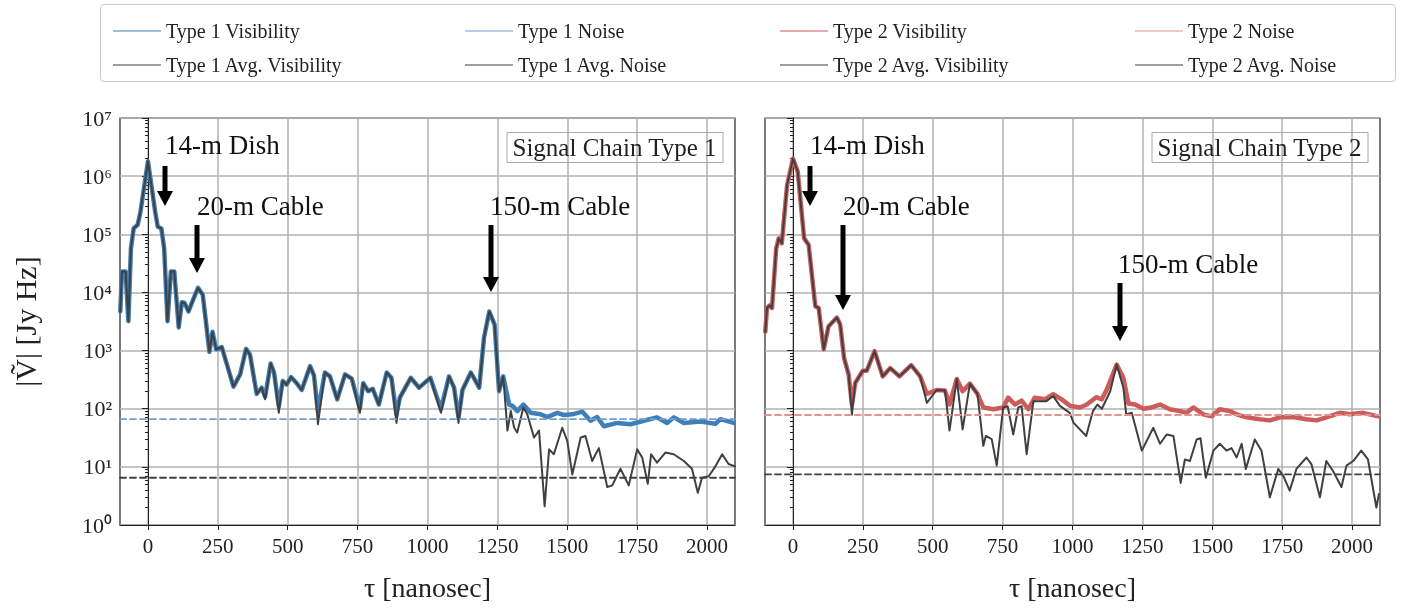 The width and height of the screenshot is (1416, 610). I want to click on y-axis-title: |Ṽ| [Jy Hz], so click(25, 321).